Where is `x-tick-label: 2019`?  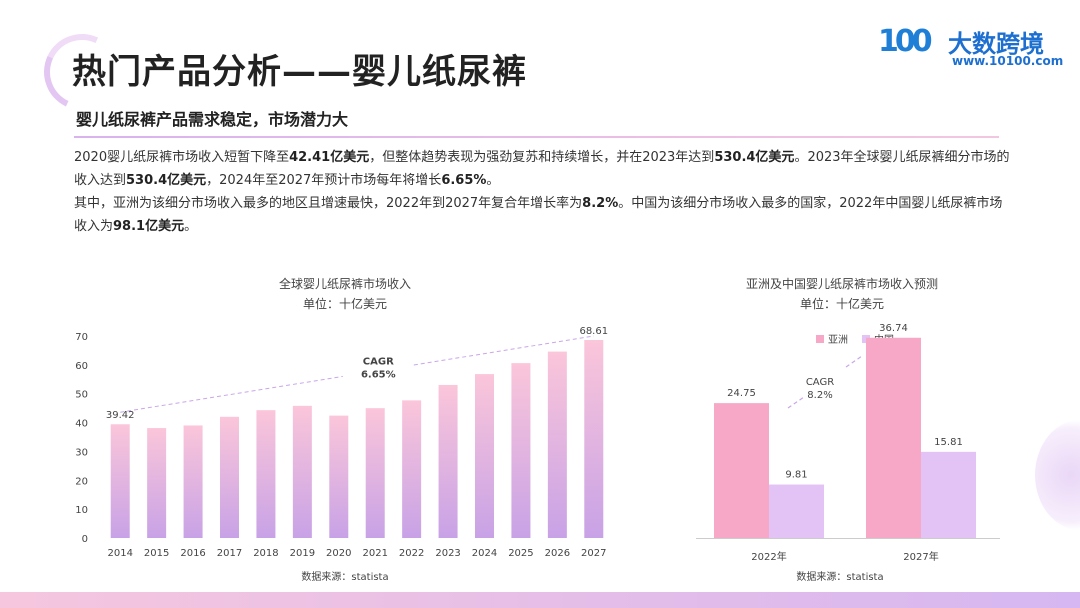 x-tick-label: 2019 is located at coordinates (302, 553).